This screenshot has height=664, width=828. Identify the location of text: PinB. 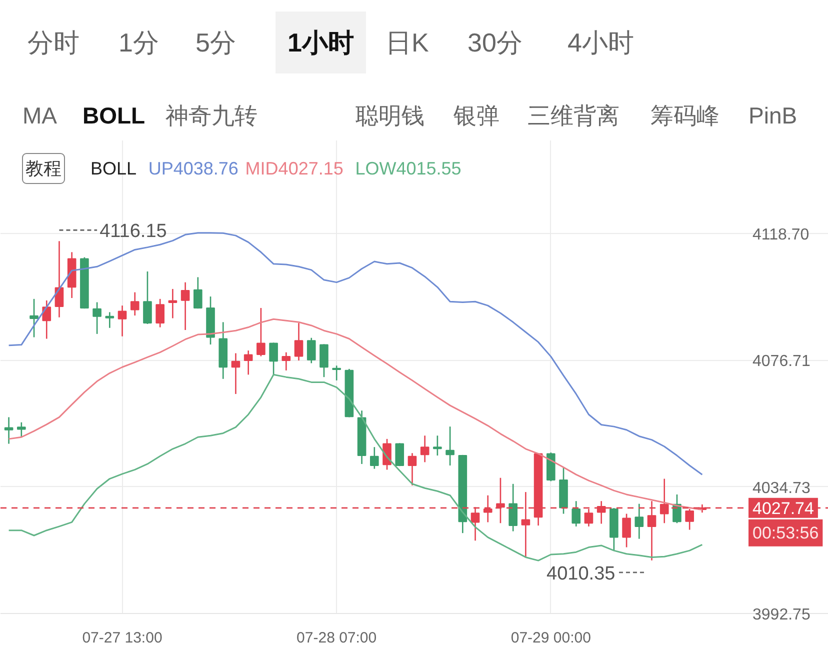
(773, 115).